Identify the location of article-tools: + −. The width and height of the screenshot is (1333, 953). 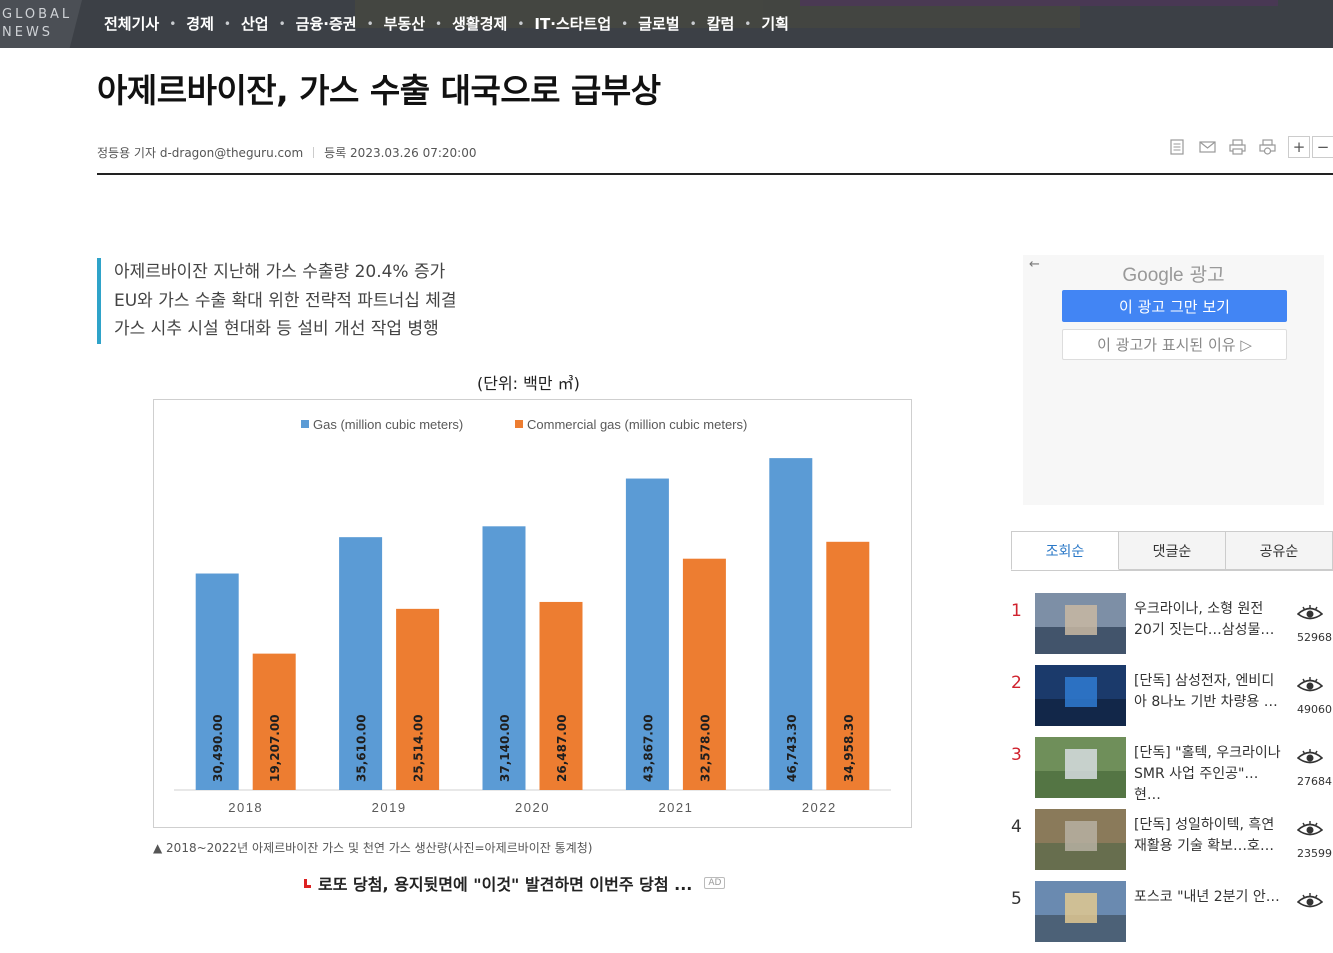
(1249, 147).